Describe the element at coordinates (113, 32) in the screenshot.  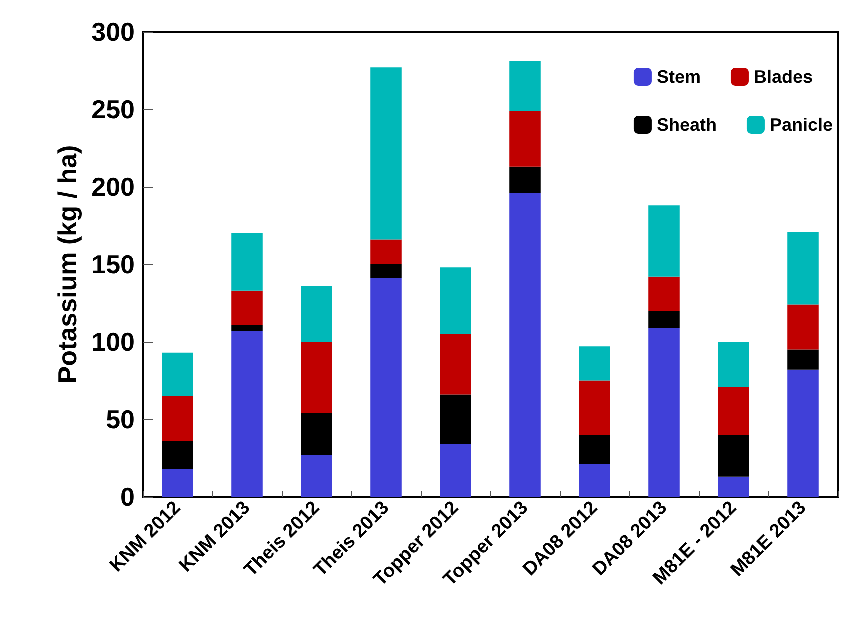
I see `y-tick-label: 300` at that location.